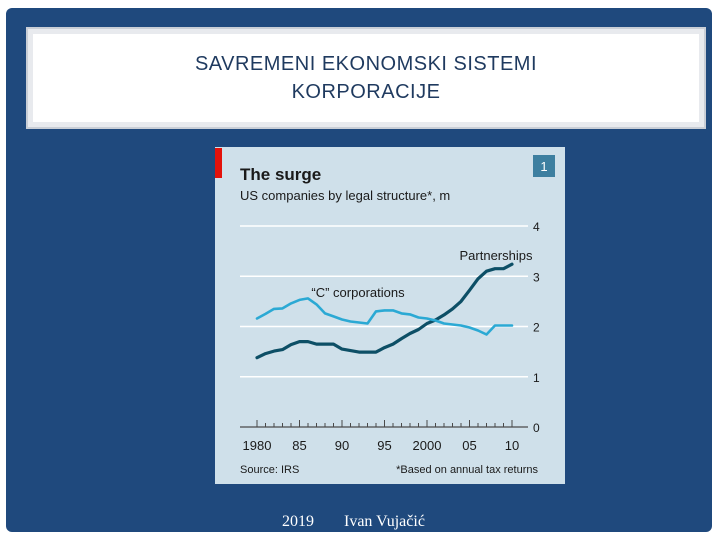 This screenshot has width=720, height=540. Describe the element at coordinates (384, 521) in the screenshot. I see `footer-author: Ivan Vujačić` at that location.